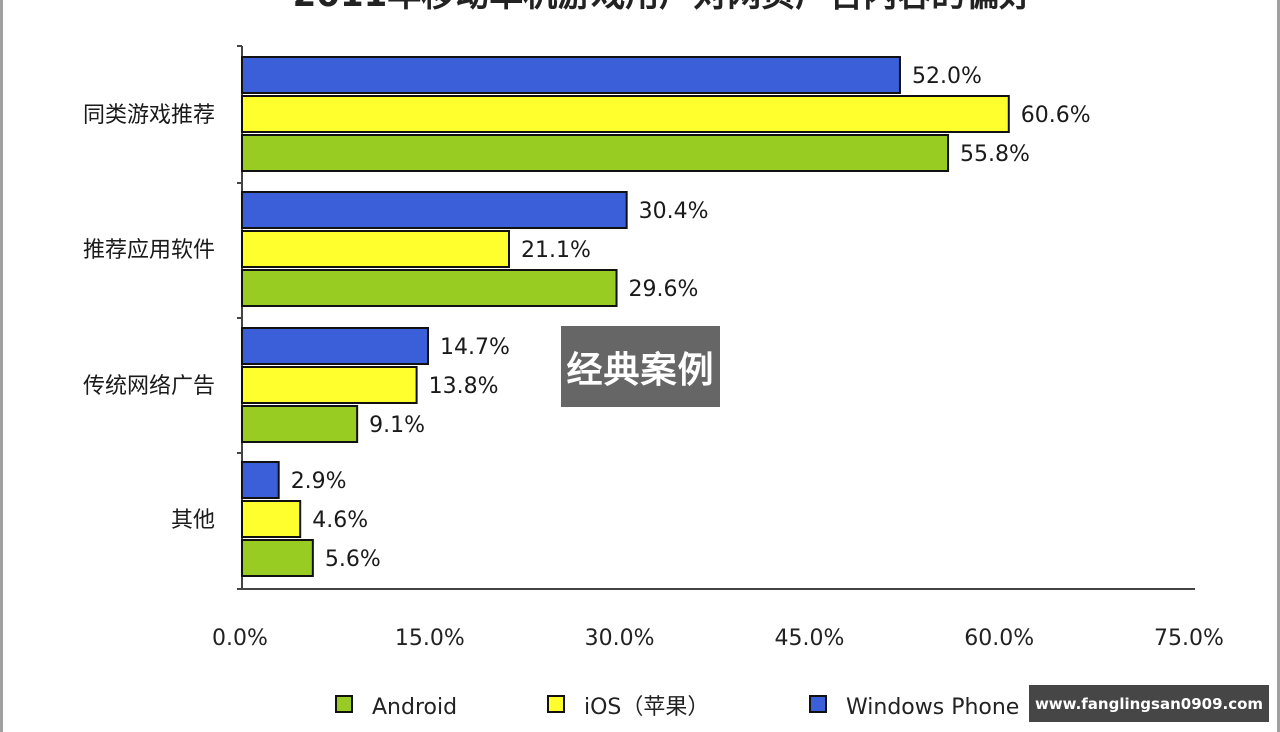  What do you see at coordinates (271, 519) in the screenshot?
I see `bar-ios--3` at bounding box center [271, 519].